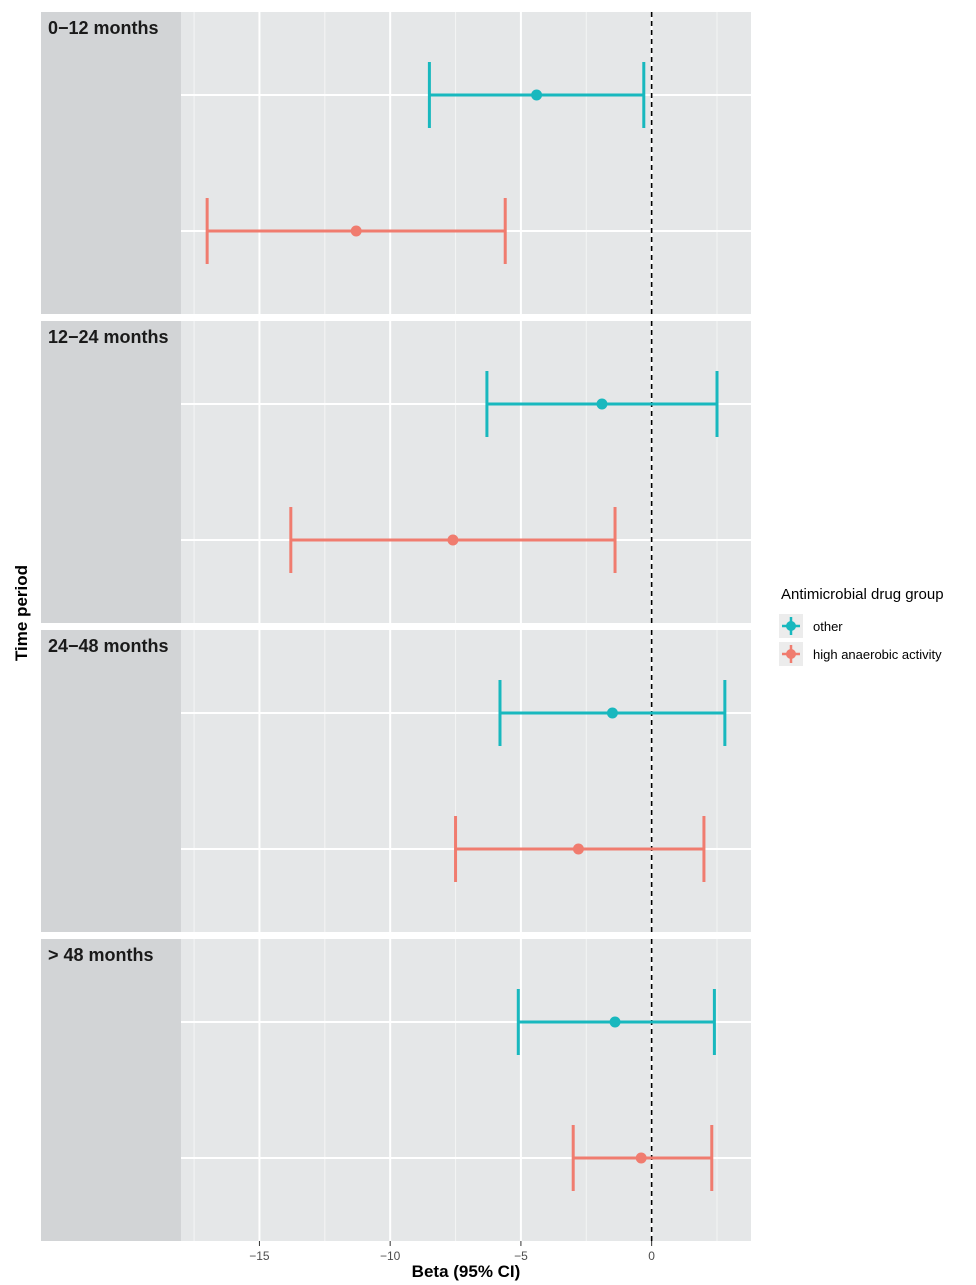 The image size is (976, 1285). I want to click on x-axis: −15 −10 −5 0, so click(452, 1252).